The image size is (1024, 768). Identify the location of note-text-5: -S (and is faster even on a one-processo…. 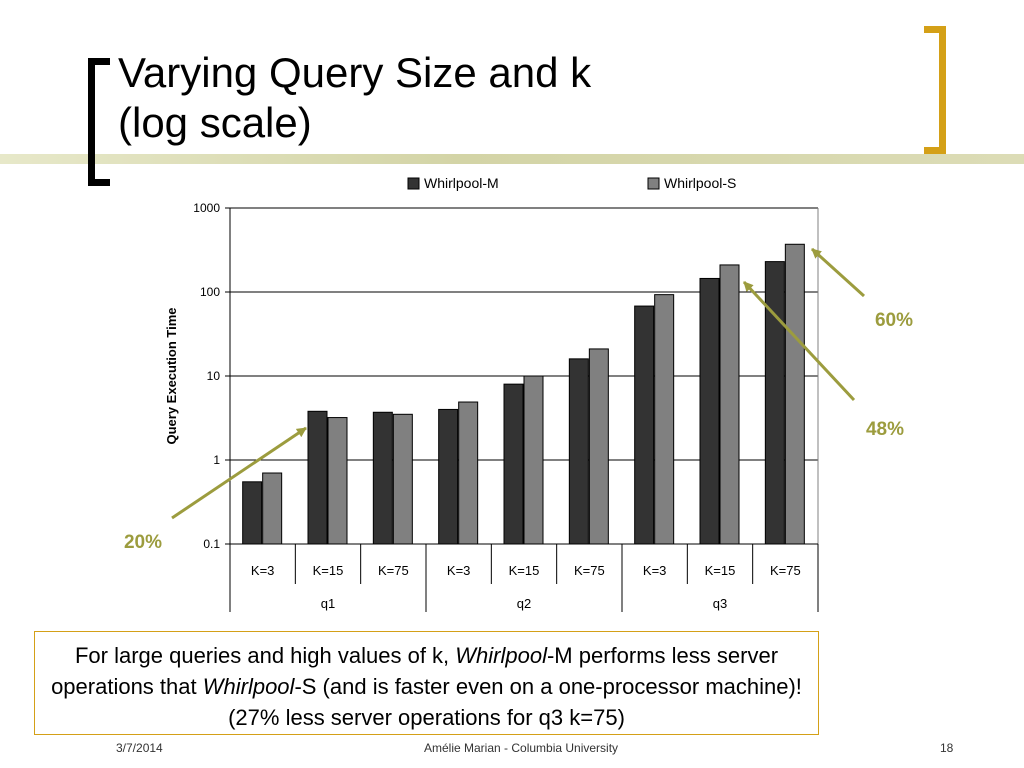
(515, 702).